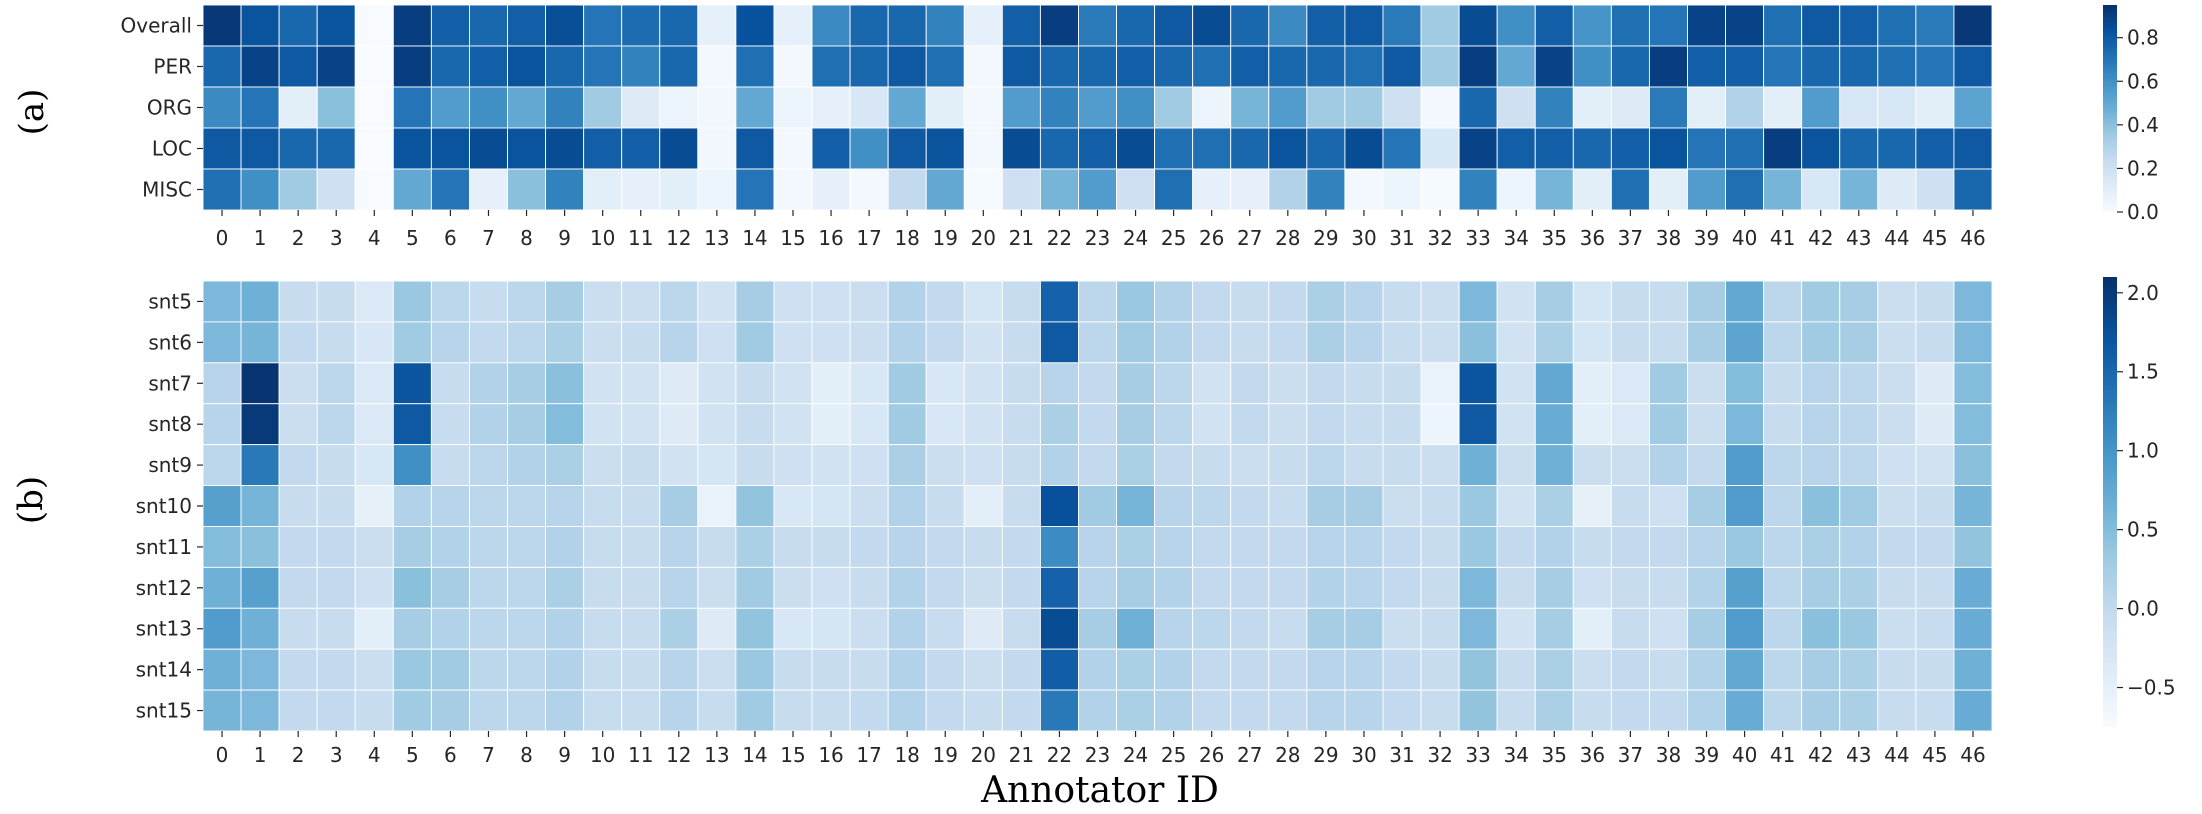 This screenshot has width=2202, height=814. Describe the element at coordinates (602, 238) in the screenshot. I see `panel-a-col-label: 10` at that location.